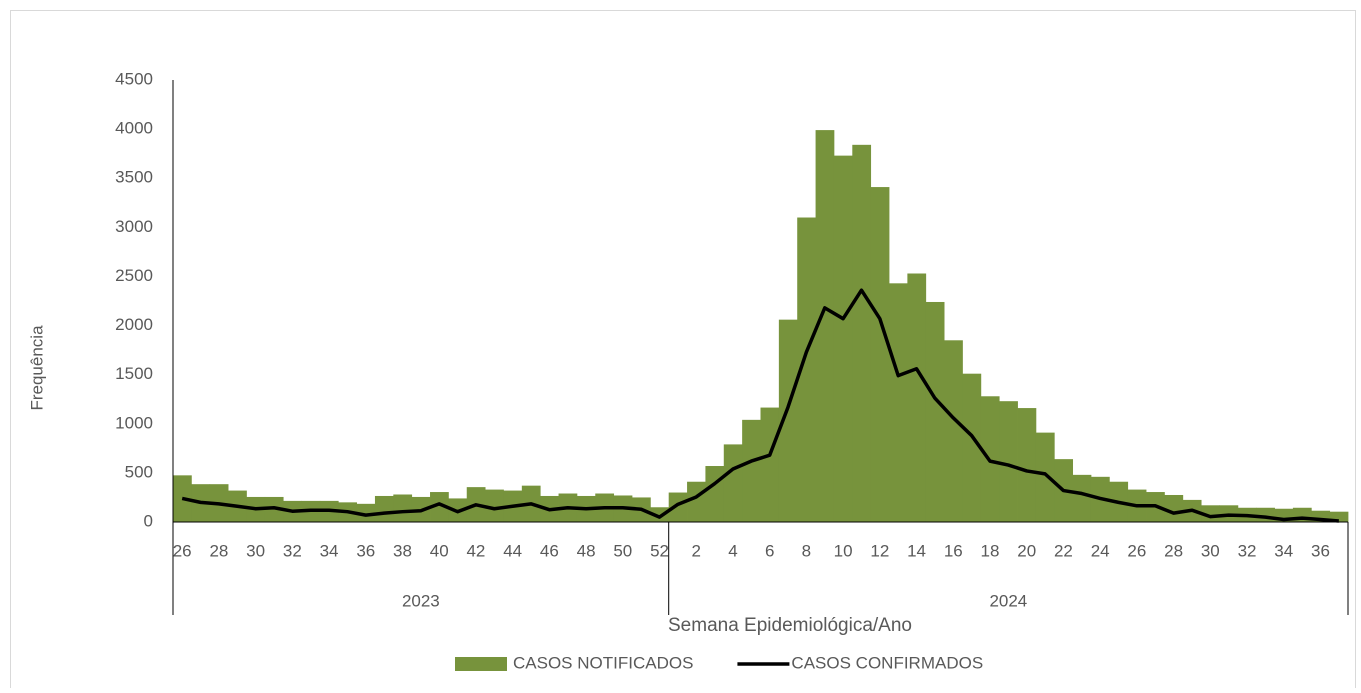  Describe the element at coordinates (439, 550) in the screenshot. I see `x-tick-label: 40` at that location.